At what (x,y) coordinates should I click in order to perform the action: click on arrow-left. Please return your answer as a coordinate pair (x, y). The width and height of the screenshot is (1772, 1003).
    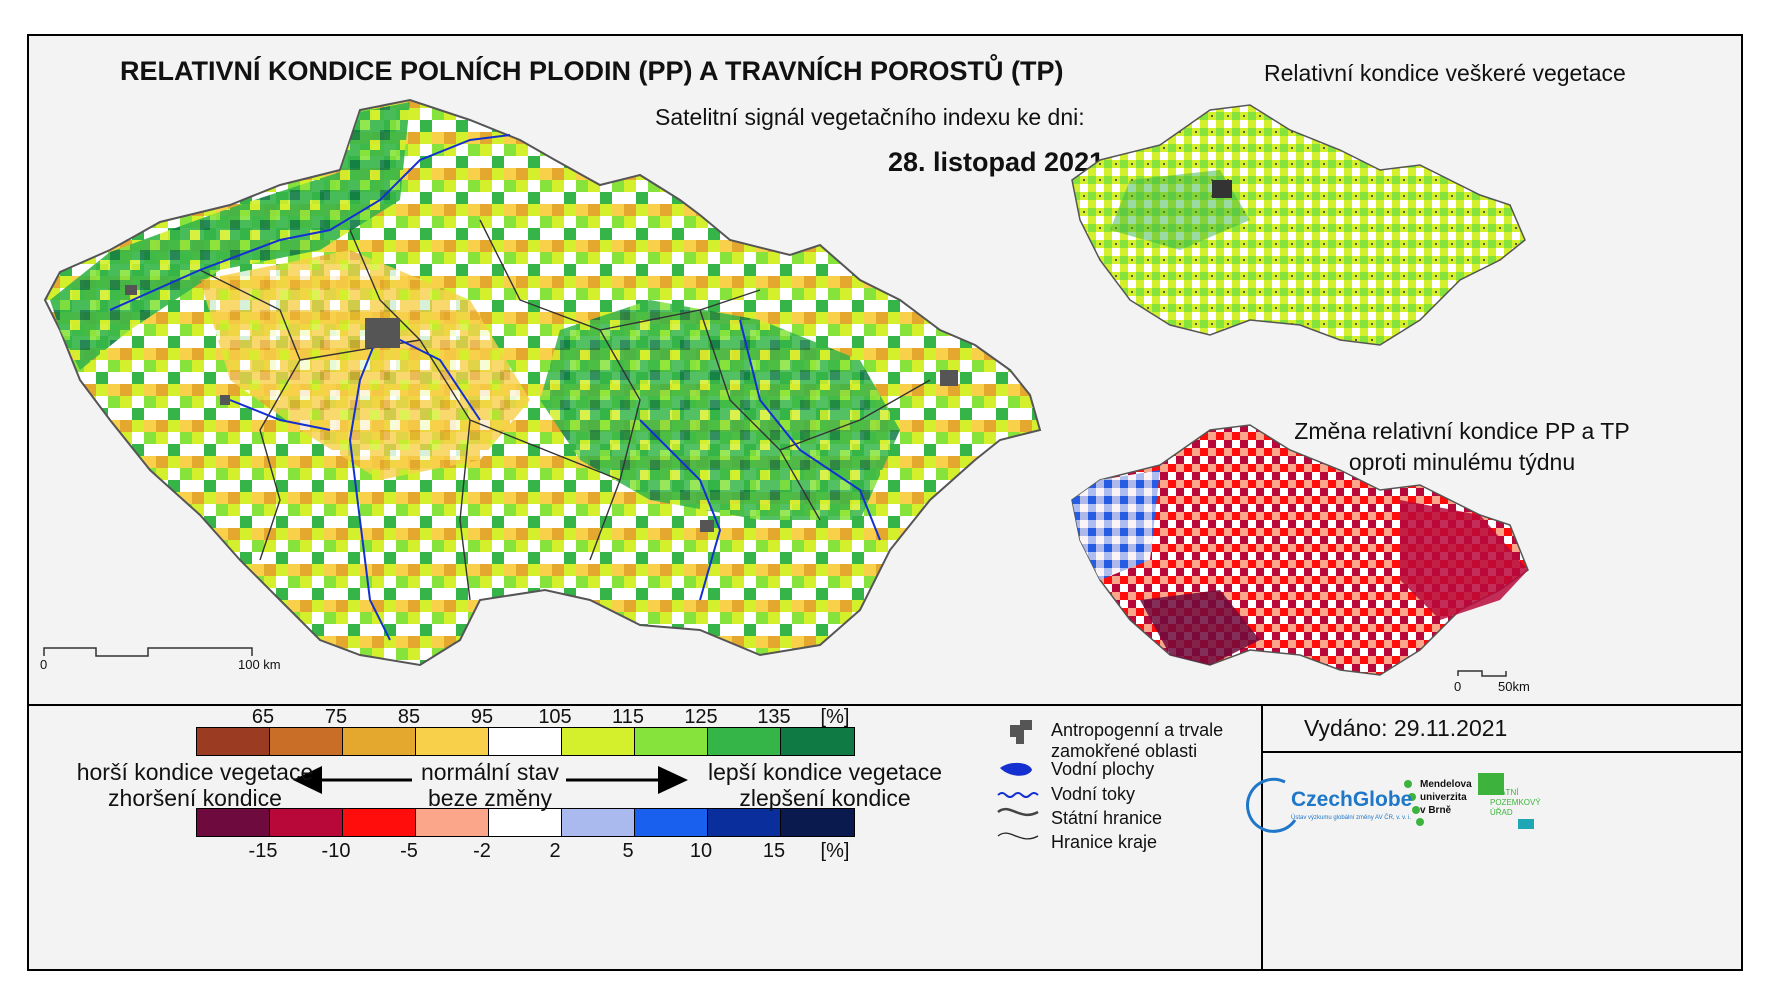
    Looking at the image, I should click on (352, 780).